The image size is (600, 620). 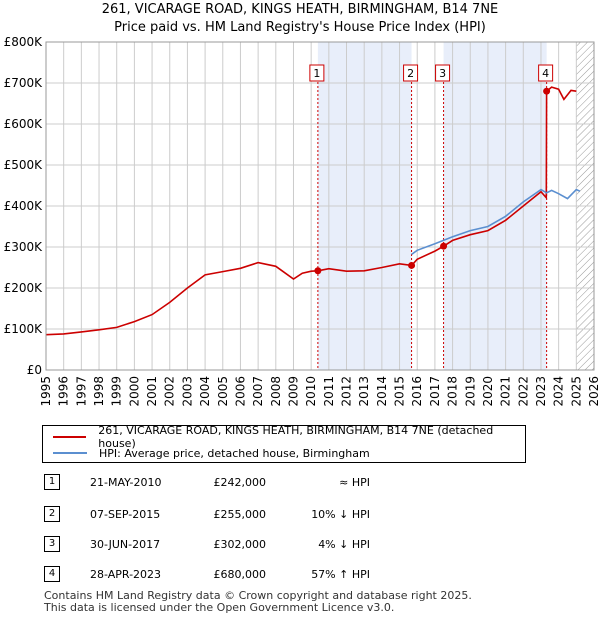 What do you see at coordinates (187, 391) in the screenshot?
I see `x-tick-label: 2003` at bounding box center [187, 391].